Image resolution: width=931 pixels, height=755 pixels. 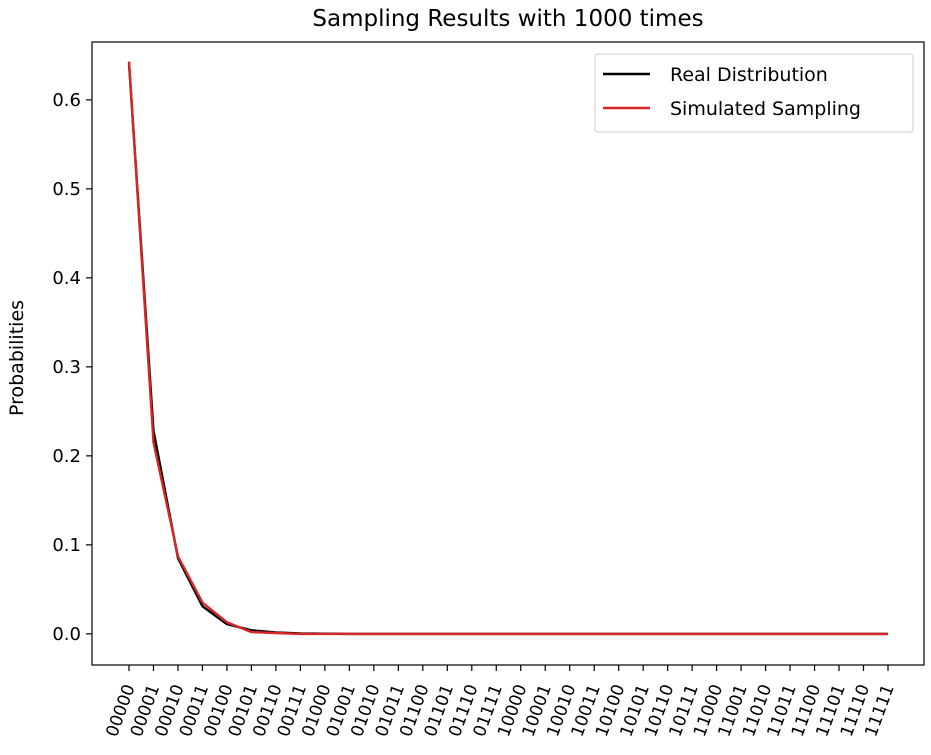 I want to click on y-axis-label: Probabilities, so click(x=17, y=358).